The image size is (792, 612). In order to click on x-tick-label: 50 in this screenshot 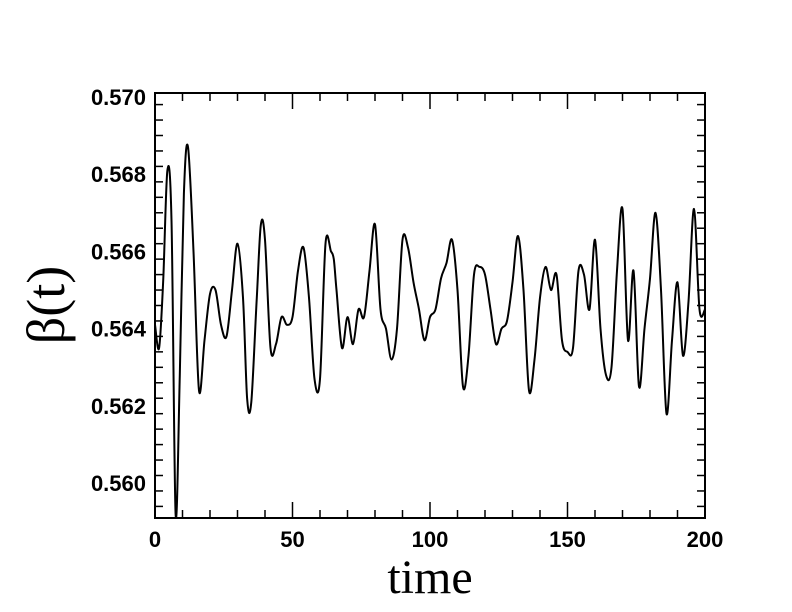, I will do `click(292, 539)`.